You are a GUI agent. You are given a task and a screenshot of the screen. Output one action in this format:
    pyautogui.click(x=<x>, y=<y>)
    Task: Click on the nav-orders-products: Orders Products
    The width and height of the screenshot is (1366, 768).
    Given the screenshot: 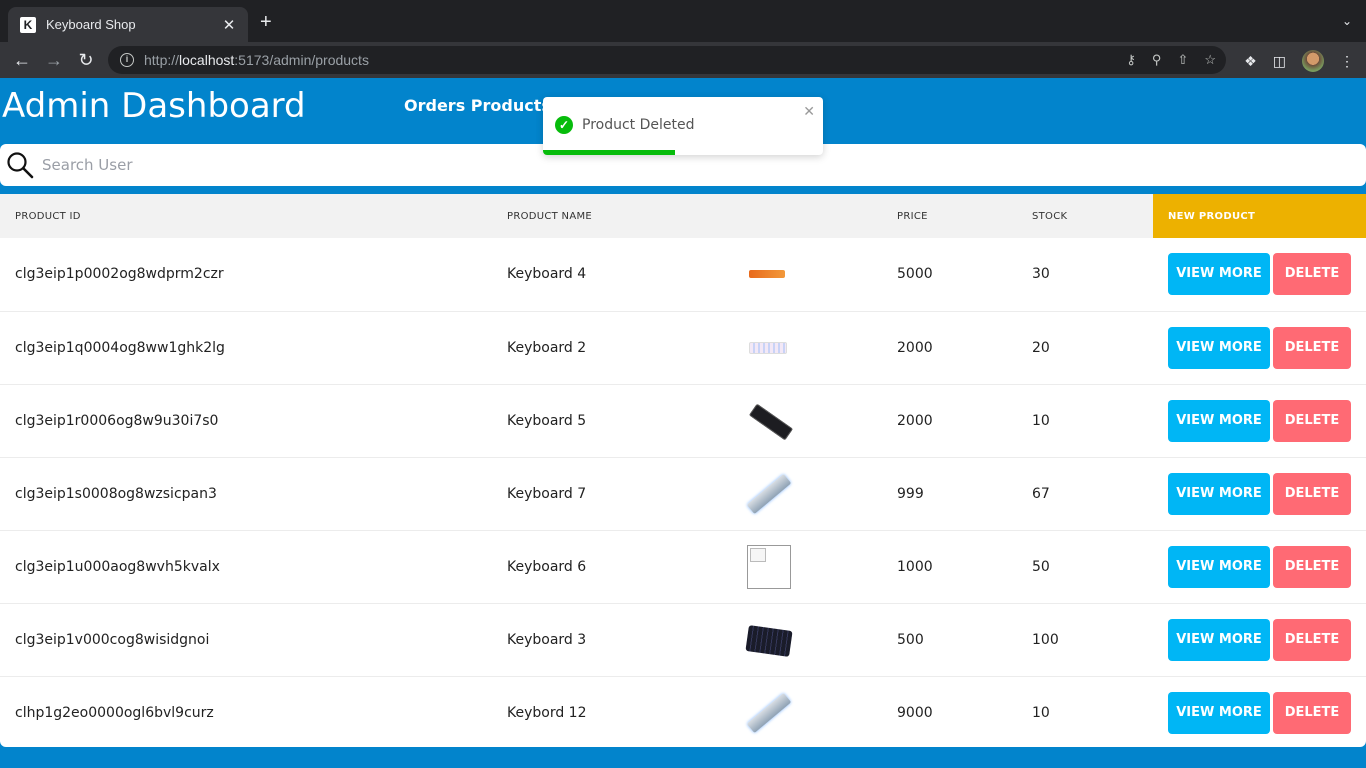 What is the action you would take?
    pyautogui.click(x=477, y=105)
    